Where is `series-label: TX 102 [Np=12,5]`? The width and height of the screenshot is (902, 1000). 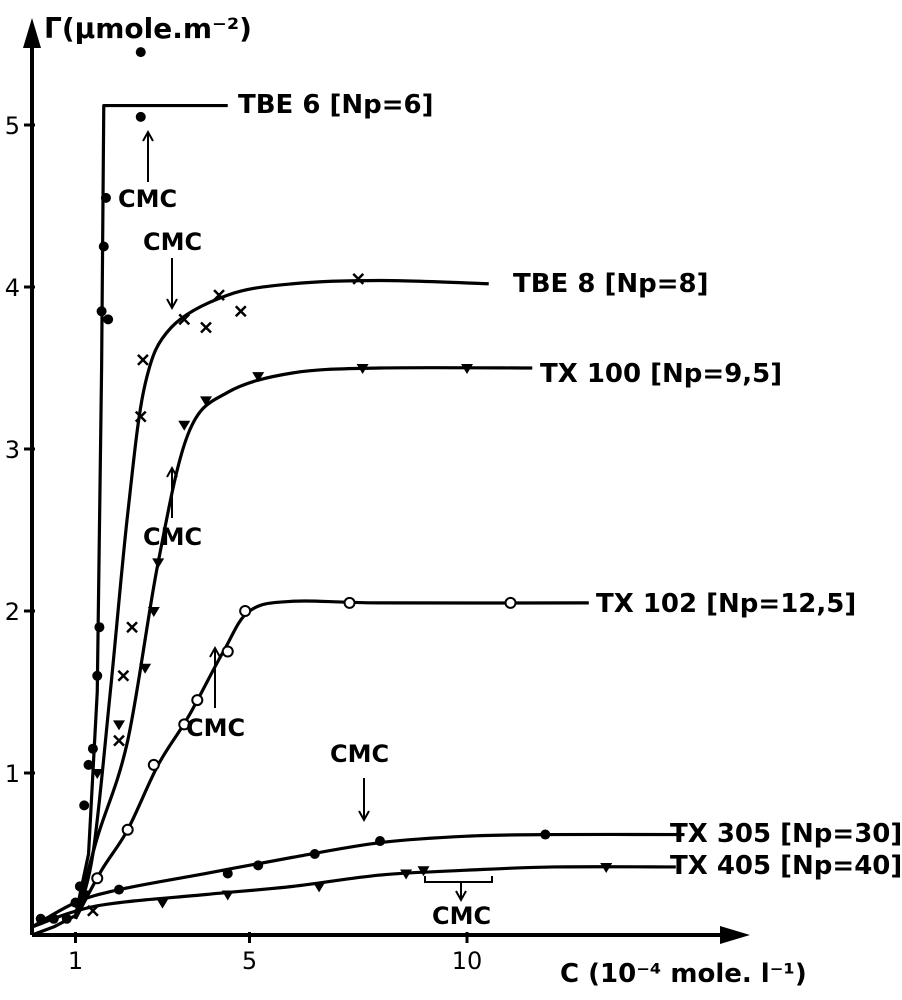 series-label: TX 102 [Np=12,5] is located at coordinates (726, 604).